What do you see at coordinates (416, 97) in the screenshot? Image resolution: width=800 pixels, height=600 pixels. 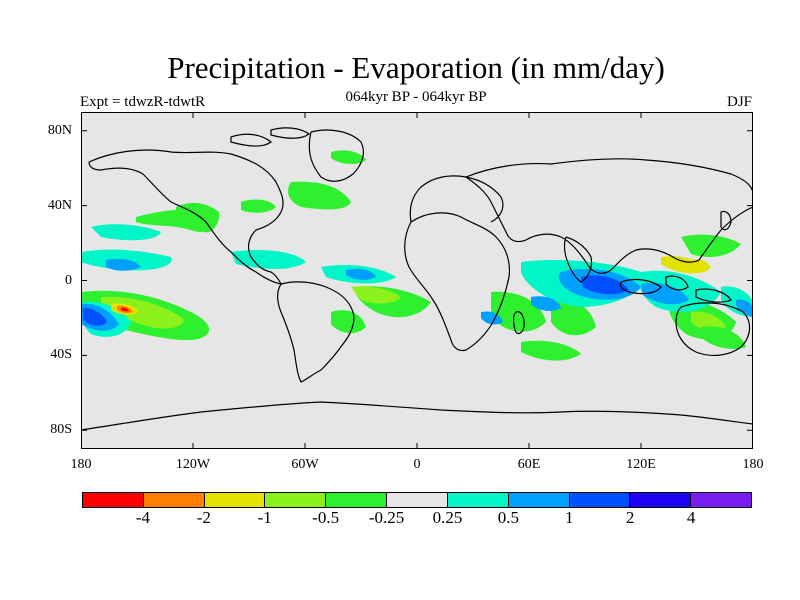 I see `plot-subtitle: 064kyr BP - 064kyr BP` at bounding box center [416, 97].